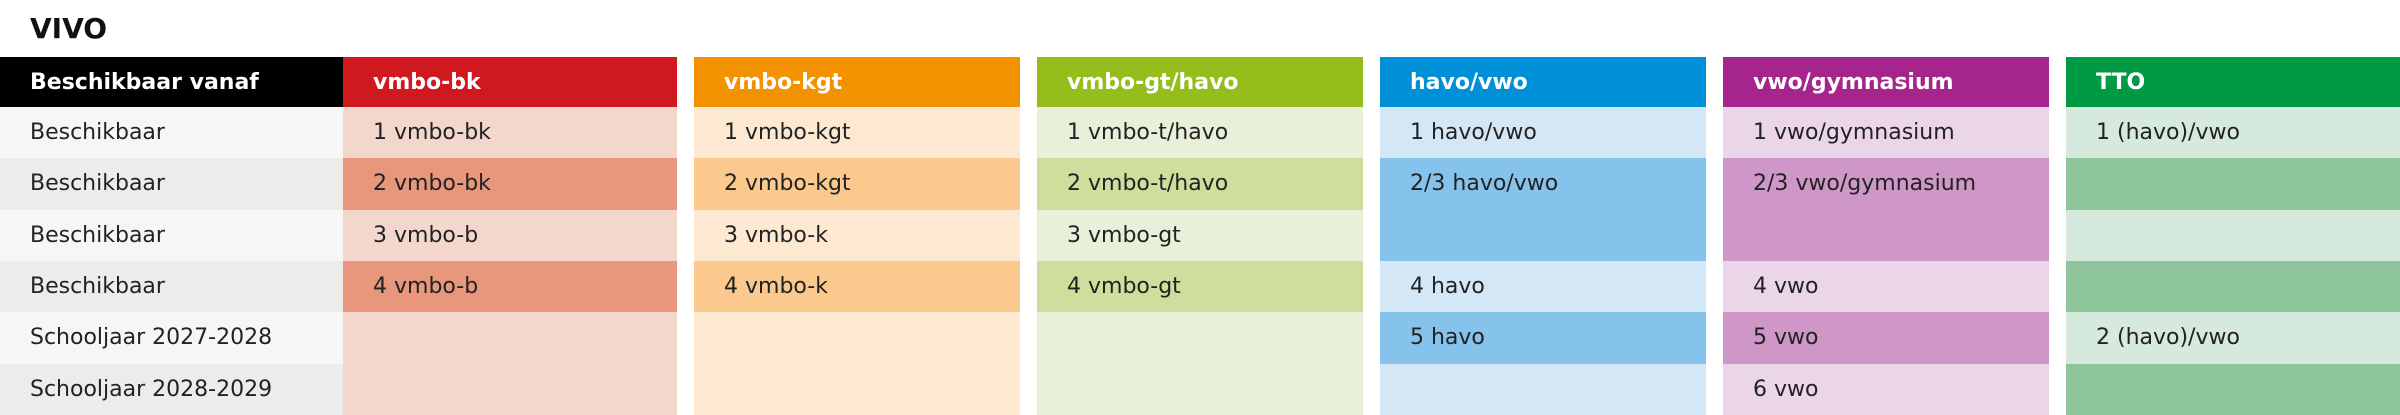  Describe the element at coordinates (1543, 82) in the screenshot. I see `column-header: havo/vwo` at that location.